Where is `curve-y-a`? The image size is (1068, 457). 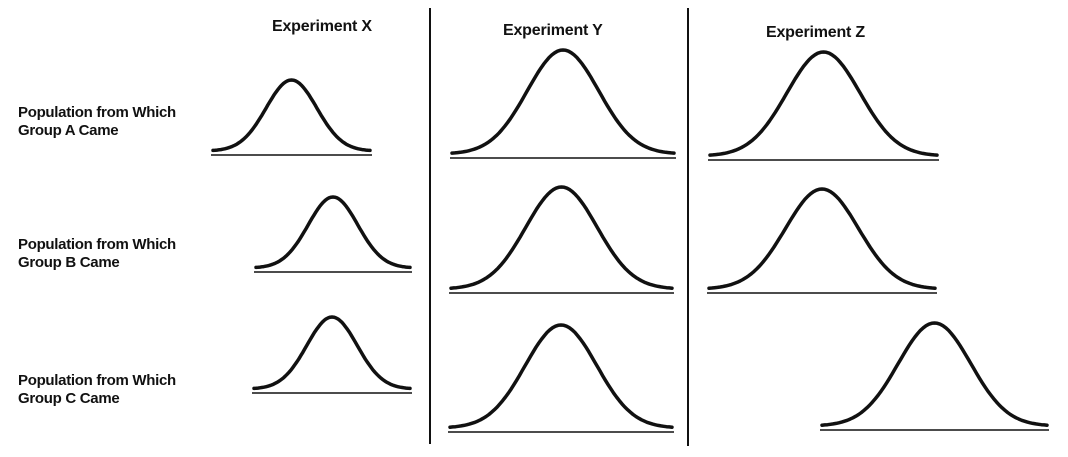
curve-y-a is located at coordinates (563, 103).